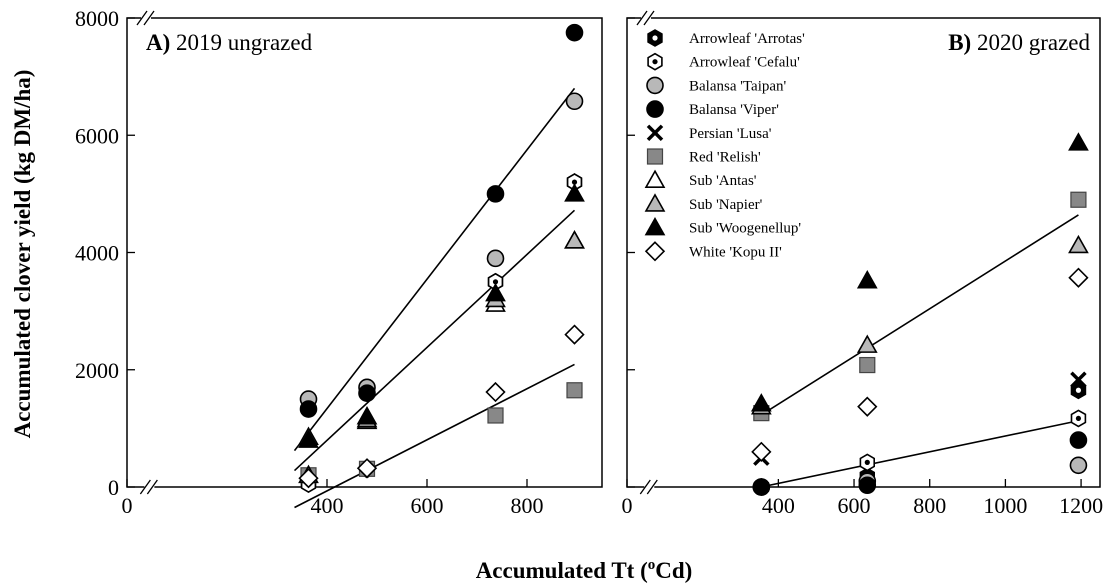  I want to click on series-square-darkgrey, so click(920, 306).